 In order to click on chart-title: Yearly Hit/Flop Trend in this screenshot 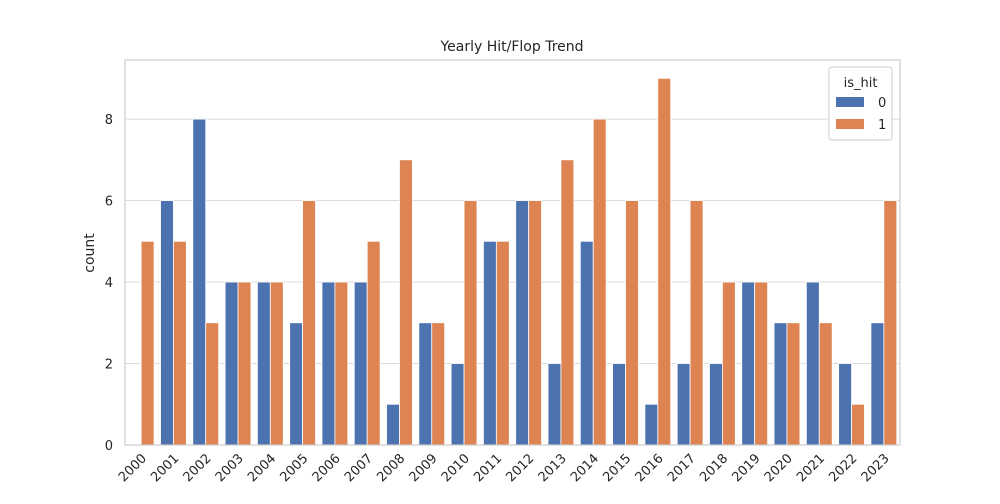, I will do `click(511, 47)`.